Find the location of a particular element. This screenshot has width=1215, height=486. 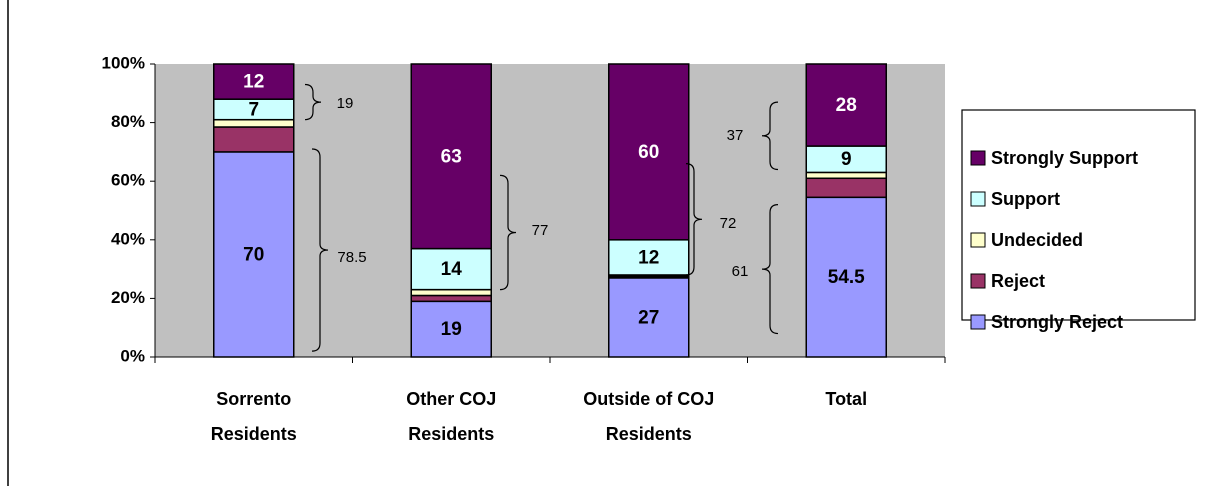

x-tick-label: Sorrento is located at coordinates (253, 399).